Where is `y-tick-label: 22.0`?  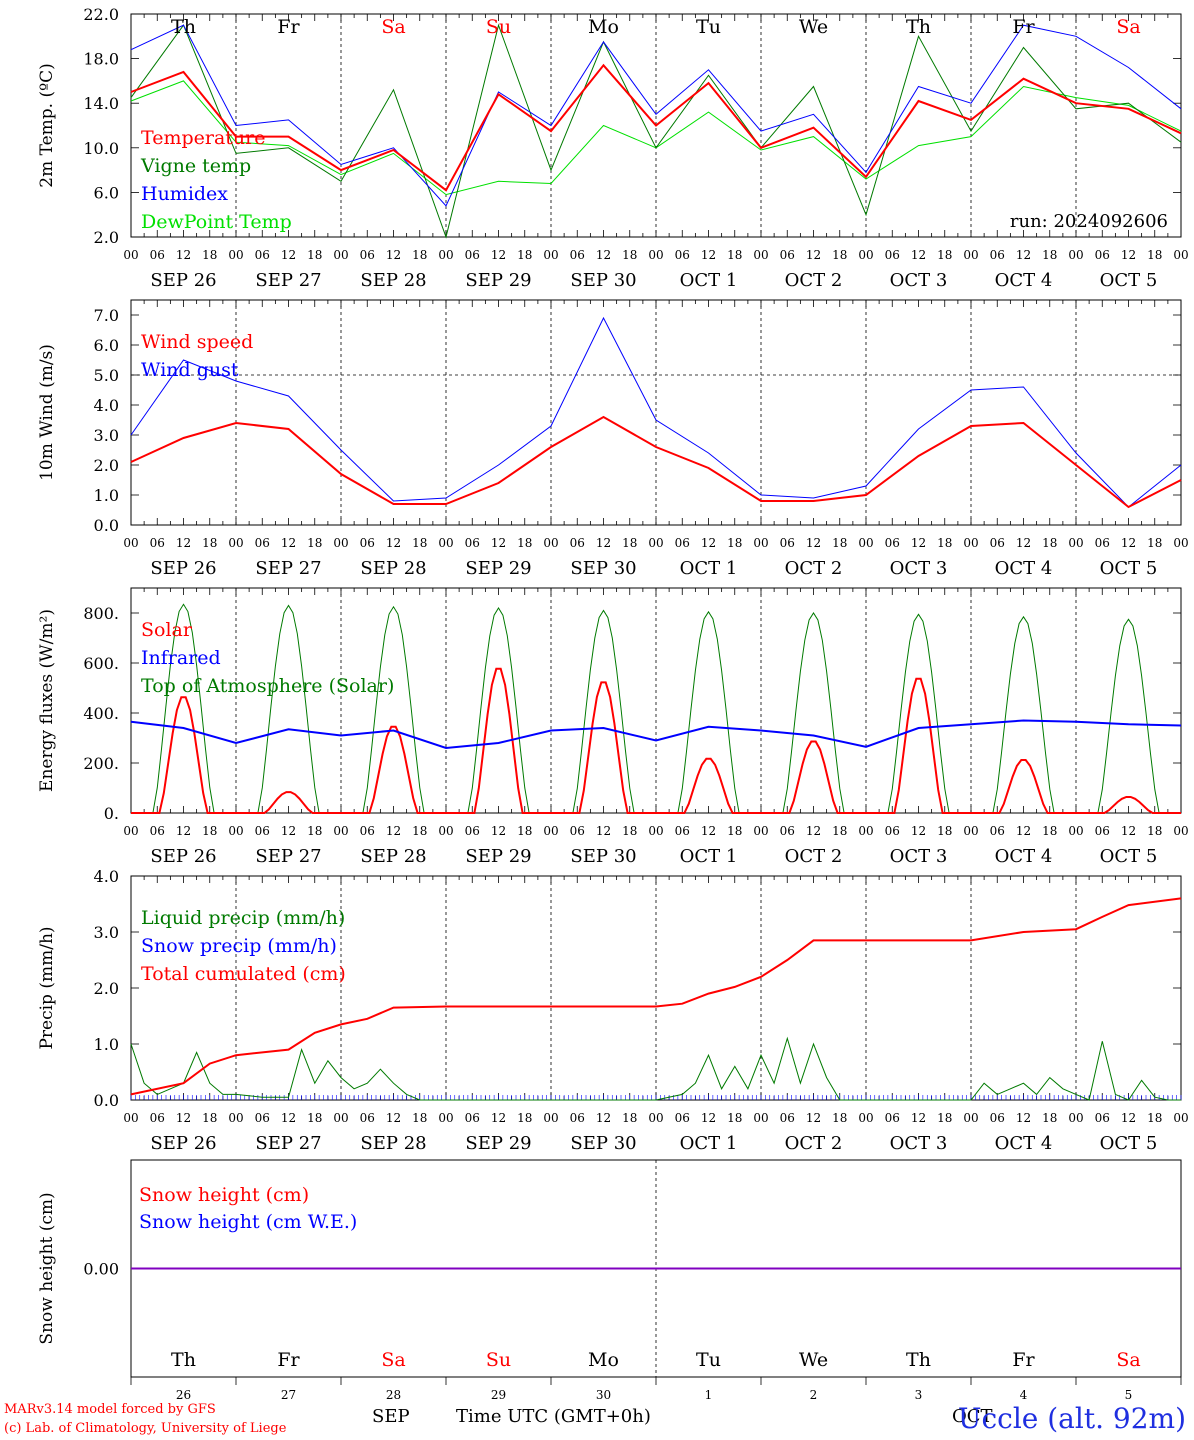 y-tick-label: 22.0 is located at coordinates (101, 14).